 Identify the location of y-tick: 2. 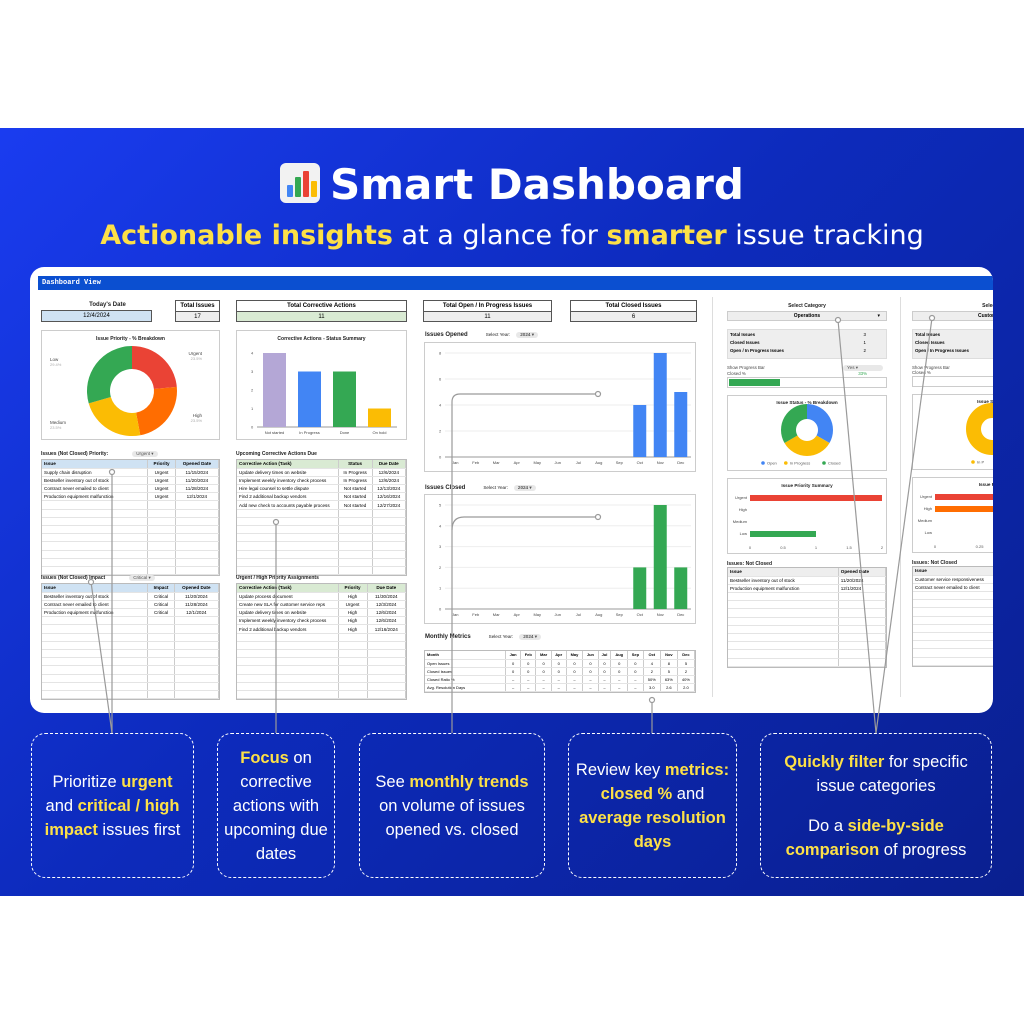
(440, 567).